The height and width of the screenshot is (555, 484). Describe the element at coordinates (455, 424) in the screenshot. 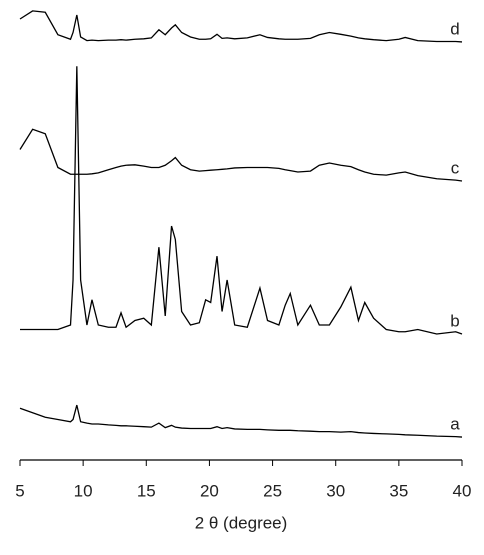

I see `series-label: a` at that location.